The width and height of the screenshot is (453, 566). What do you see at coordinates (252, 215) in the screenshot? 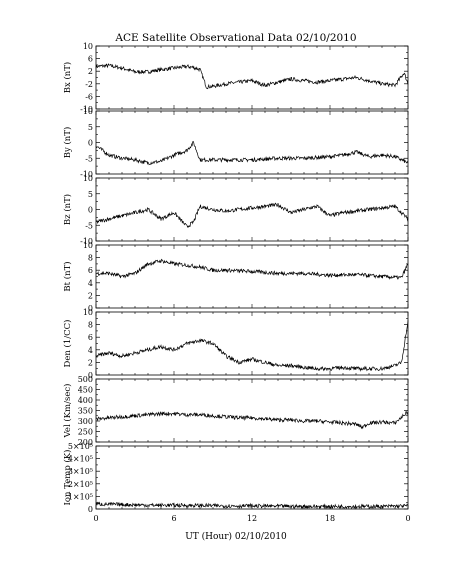
I see `panel-3-series-line` at bounding box center [252, 215].